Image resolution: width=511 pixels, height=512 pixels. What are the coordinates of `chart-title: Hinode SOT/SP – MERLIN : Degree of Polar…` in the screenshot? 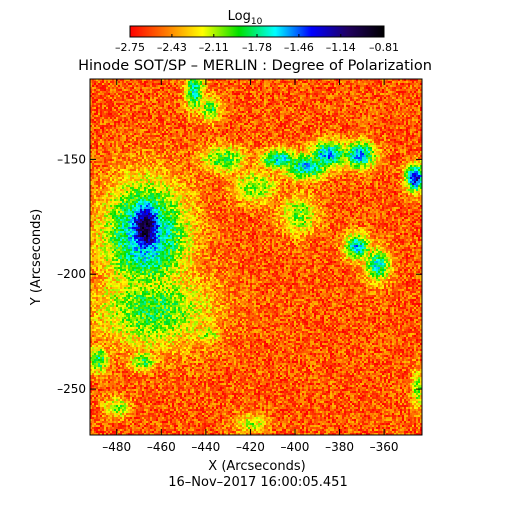 It's located at (255, 66).